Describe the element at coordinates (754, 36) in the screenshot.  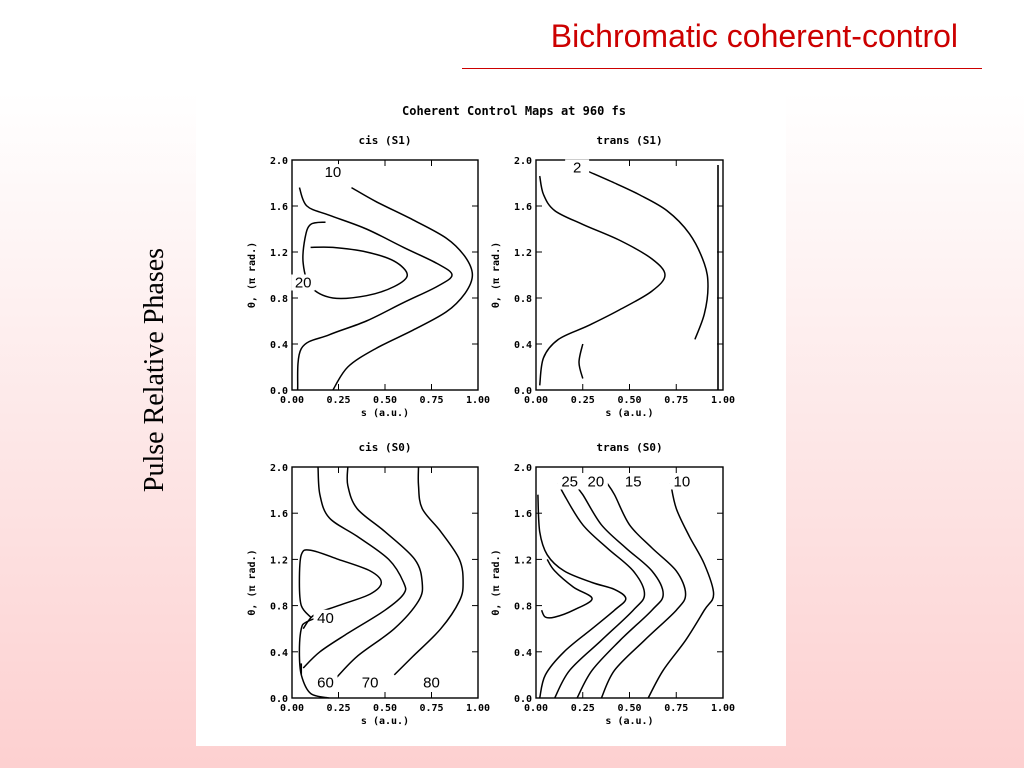
I see `slide-title: Bichromatic coherent-control` at that location.